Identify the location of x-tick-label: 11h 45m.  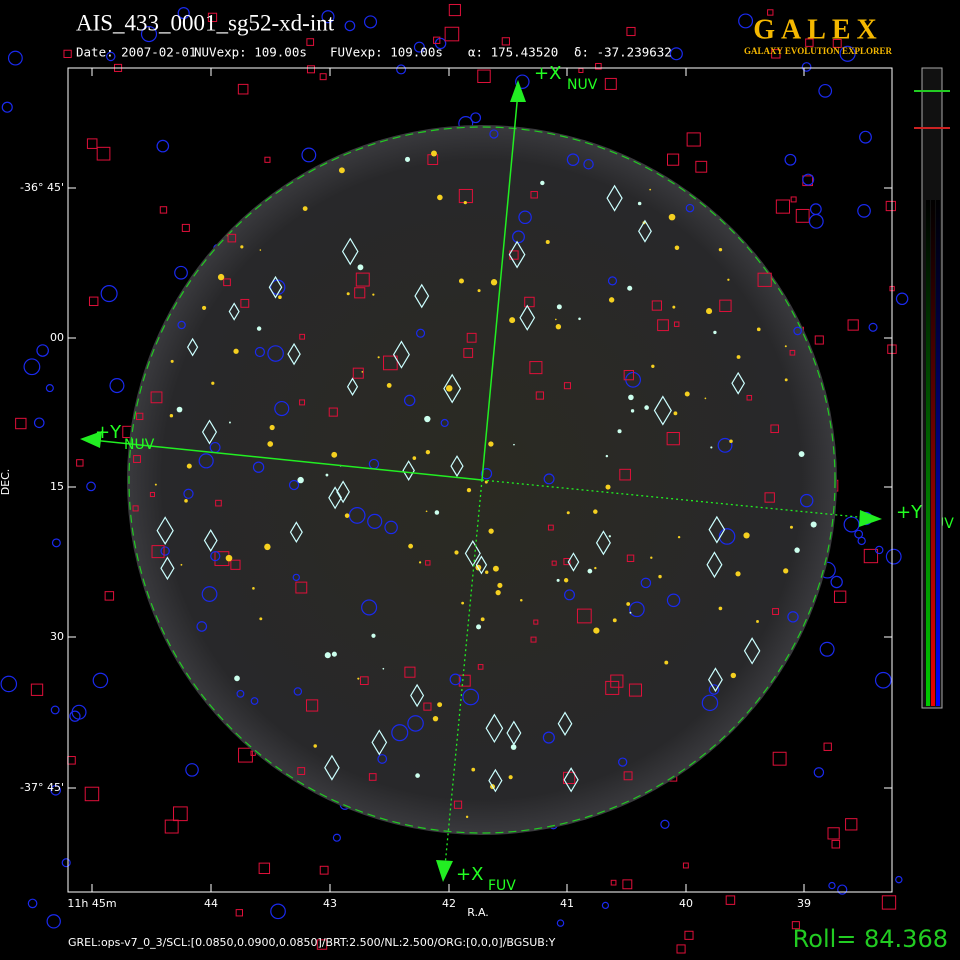
(91, 903).